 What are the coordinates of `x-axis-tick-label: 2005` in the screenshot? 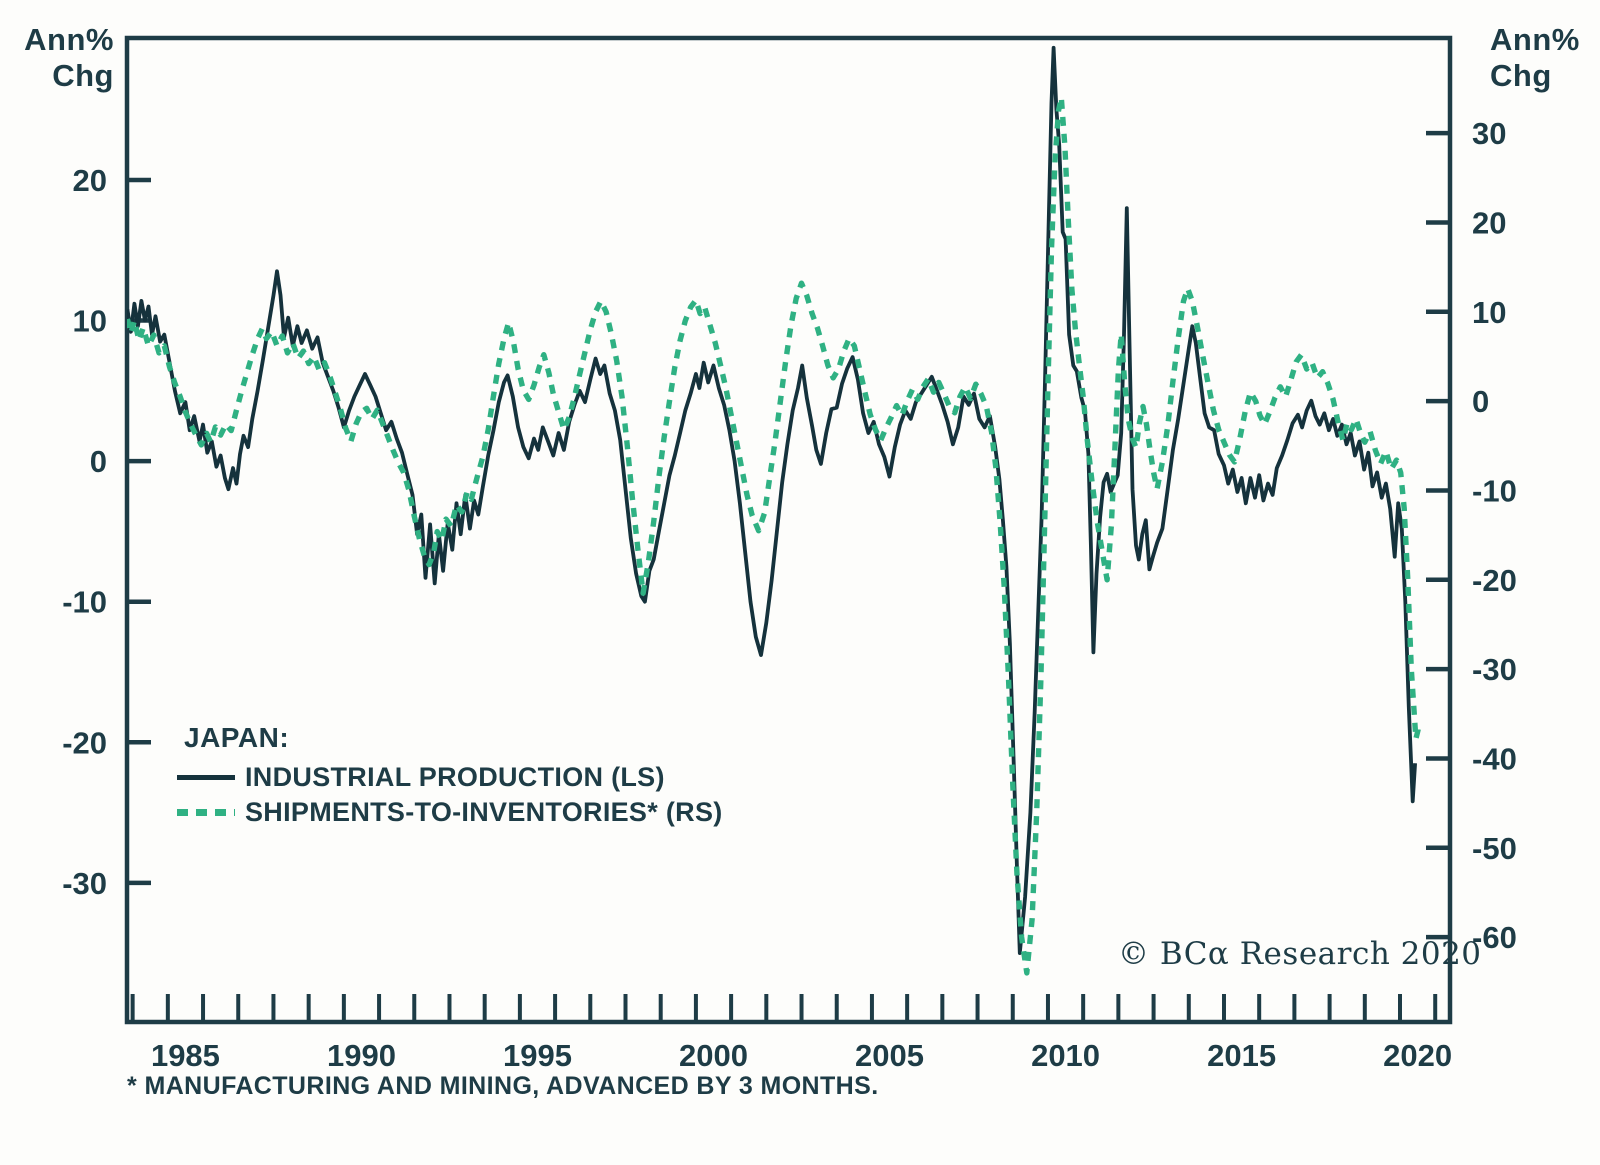 It's located at (889, 1055).